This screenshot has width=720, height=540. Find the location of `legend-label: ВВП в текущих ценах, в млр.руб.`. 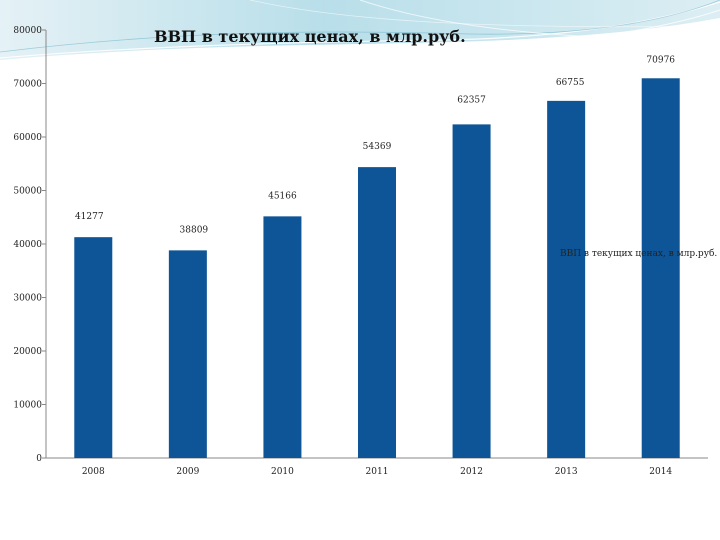

legend-label: ВВП в текущих ценах, в млр.руб. is located at coordinates (639, 254).